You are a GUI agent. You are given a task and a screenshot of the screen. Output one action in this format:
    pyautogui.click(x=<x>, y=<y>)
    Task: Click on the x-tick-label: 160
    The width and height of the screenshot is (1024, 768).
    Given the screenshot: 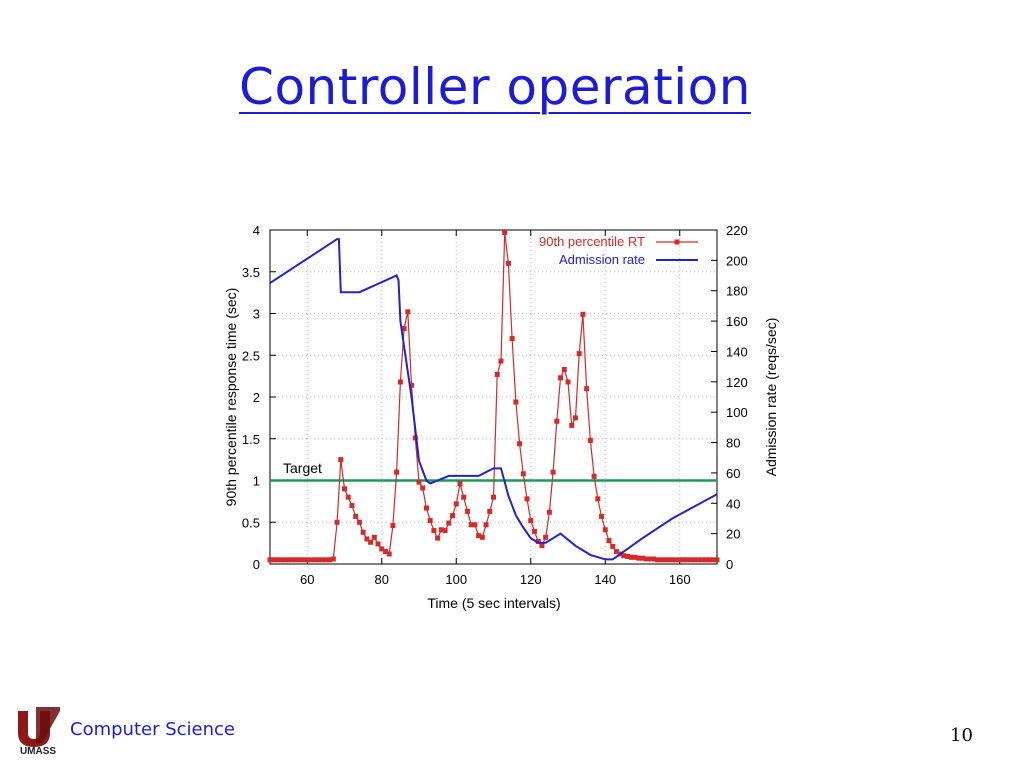 What is the action you would take?
    pyautogui.click(x=680, y=579)
    